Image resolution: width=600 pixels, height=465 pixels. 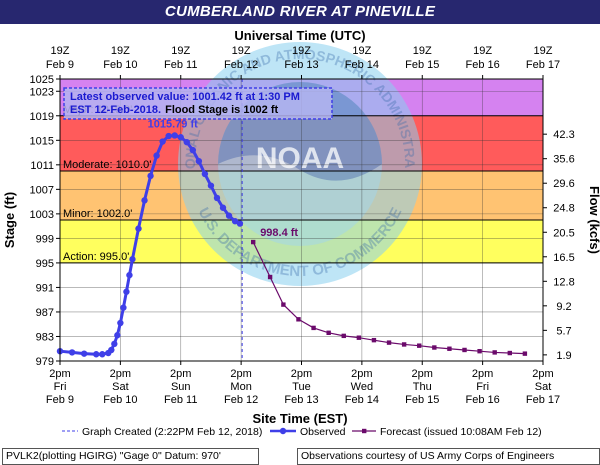 What do you see at coordinates (60, 387) in the screenshot?
I see `x-tick-weekday: Fri` at bounding box center [60, 387].